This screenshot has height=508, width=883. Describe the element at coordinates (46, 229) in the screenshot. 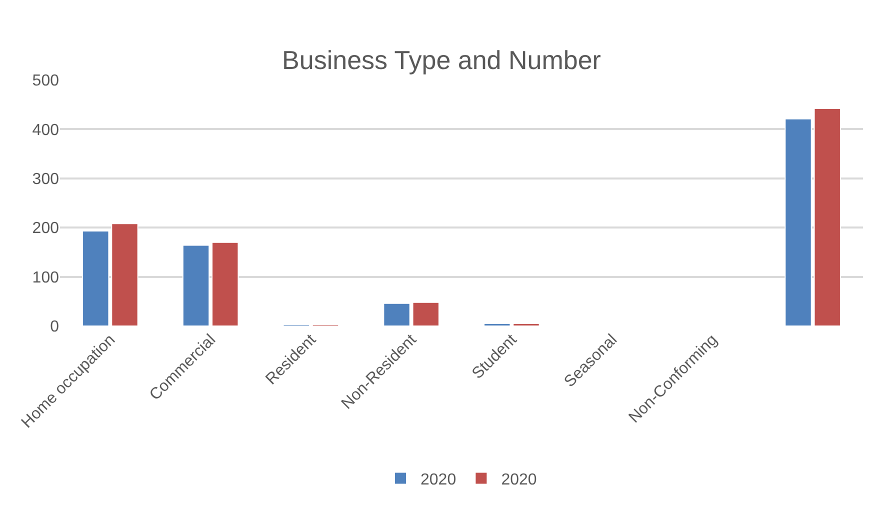

I see `y-tick-label: 200` at that location.